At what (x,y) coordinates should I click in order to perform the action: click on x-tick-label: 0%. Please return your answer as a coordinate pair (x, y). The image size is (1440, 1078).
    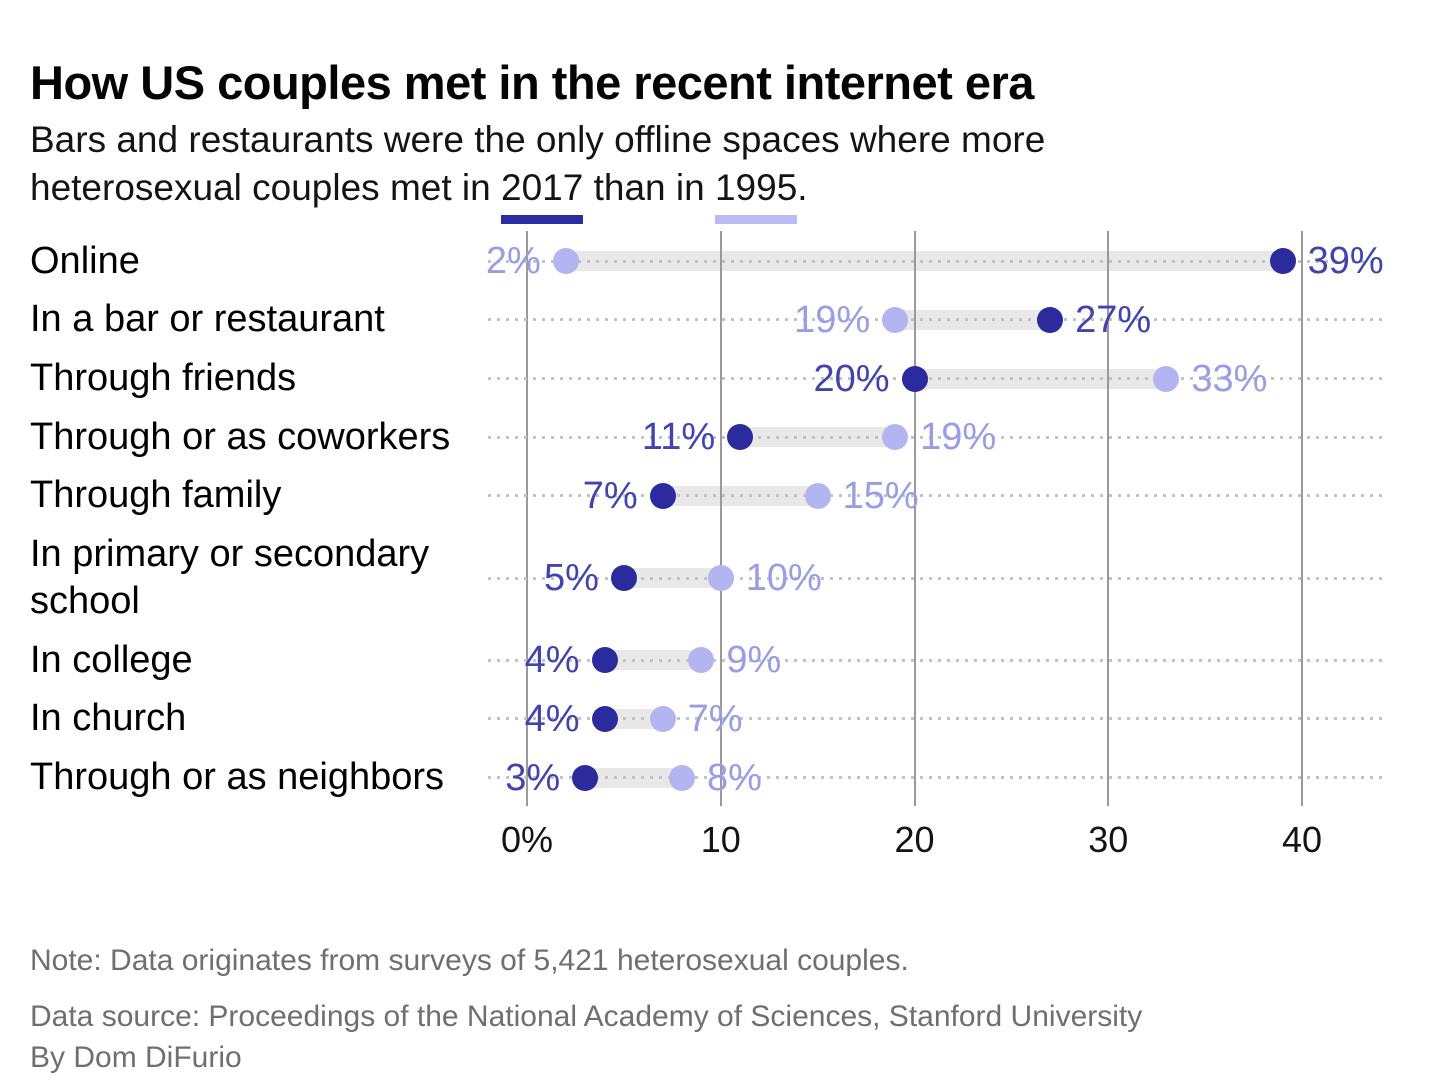
    Looking at the image, I should click on (527, 839).